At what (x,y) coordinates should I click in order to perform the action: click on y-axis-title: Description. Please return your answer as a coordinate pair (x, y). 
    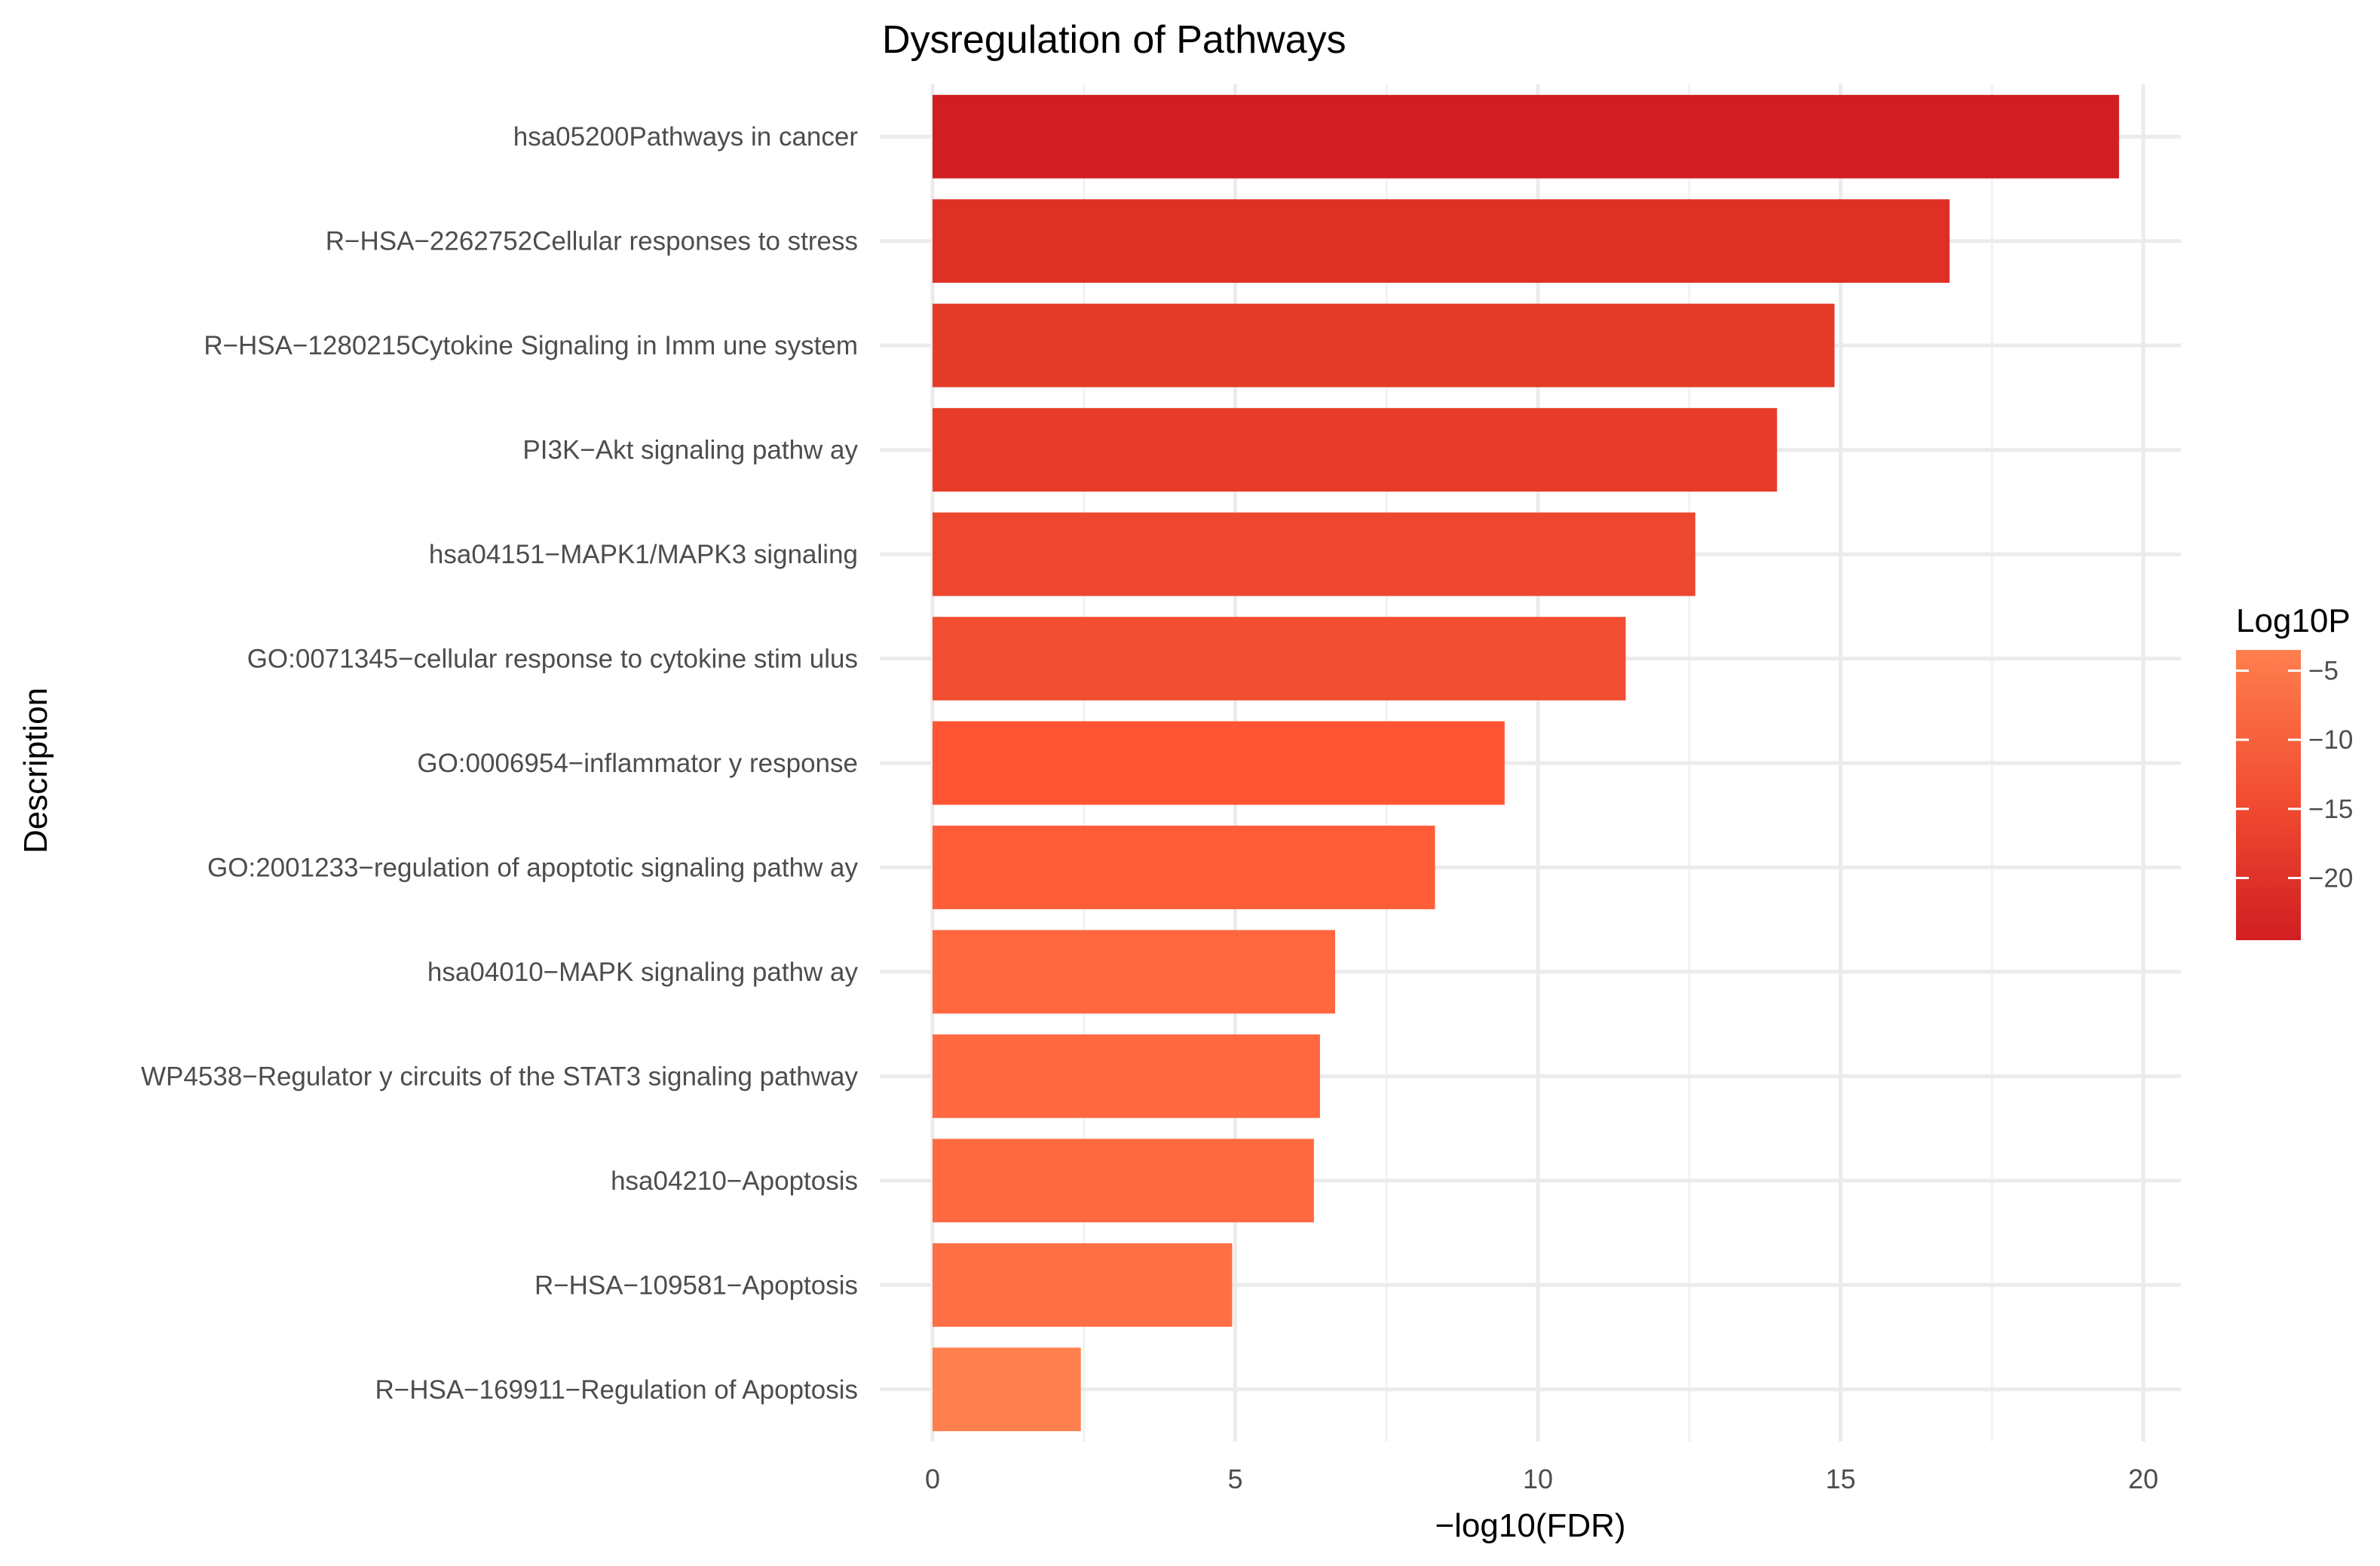
    Looking at the image, I should click on (35, 770).